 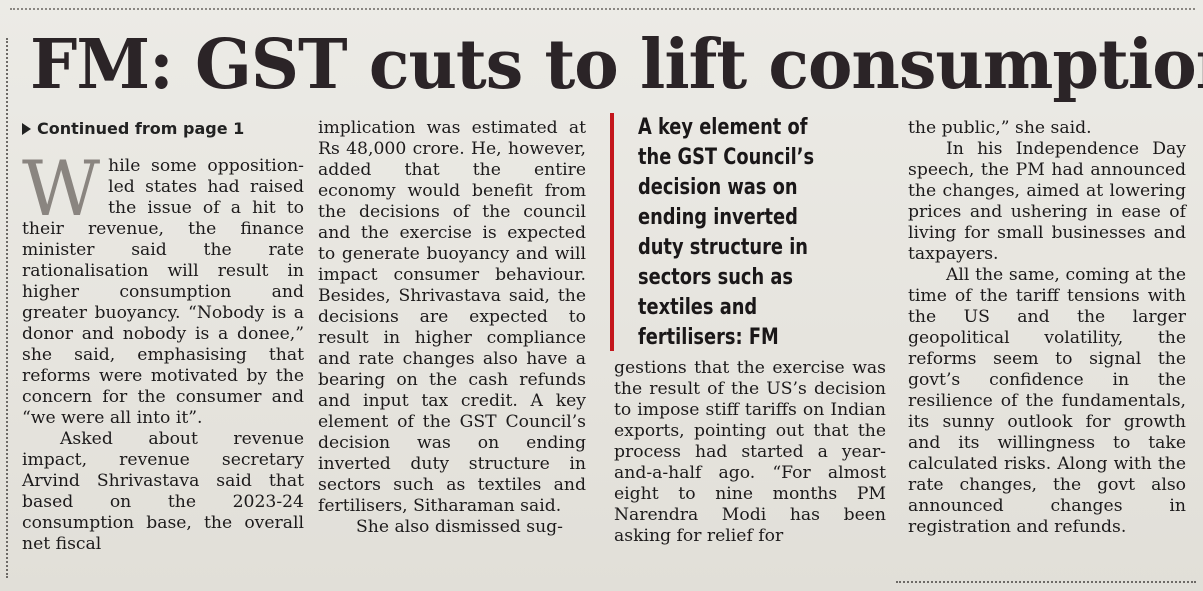 I want to click on bottom-dotted-rule, so click(x=1046, y=582).